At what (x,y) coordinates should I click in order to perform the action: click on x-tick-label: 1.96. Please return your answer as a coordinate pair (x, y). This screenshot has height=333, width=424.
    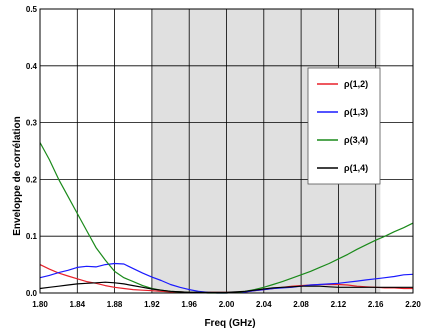
    Looking at the image, I should click on (189, 304).